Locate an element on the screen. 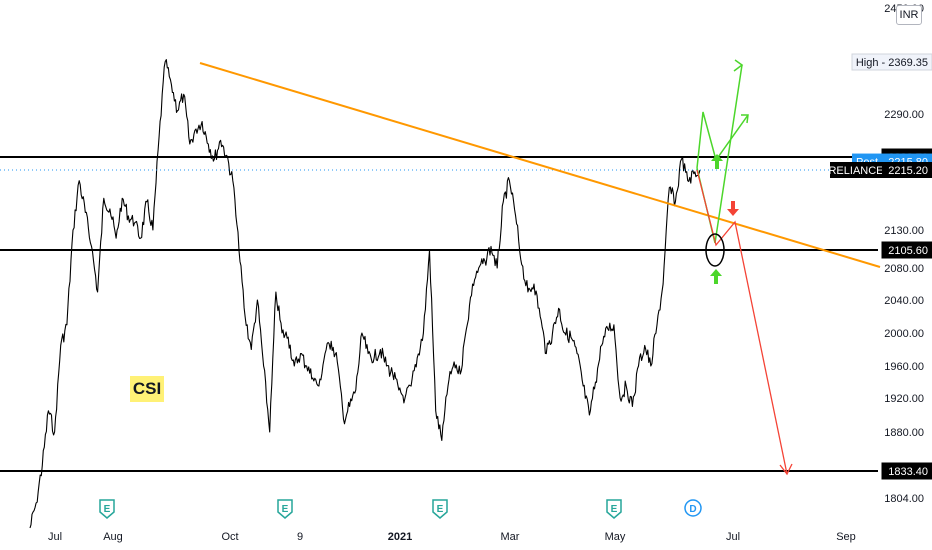 This screenshot has height=550, width=932. csi-text-annotation: CSI is located at coordinates (147, 389).